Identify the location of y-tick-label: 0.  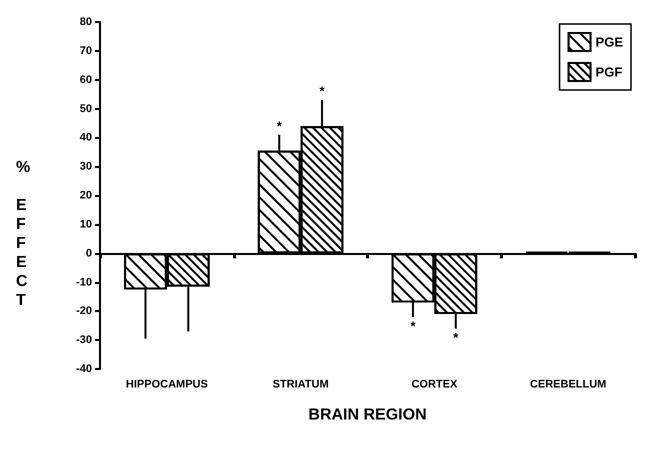
(89, 253).